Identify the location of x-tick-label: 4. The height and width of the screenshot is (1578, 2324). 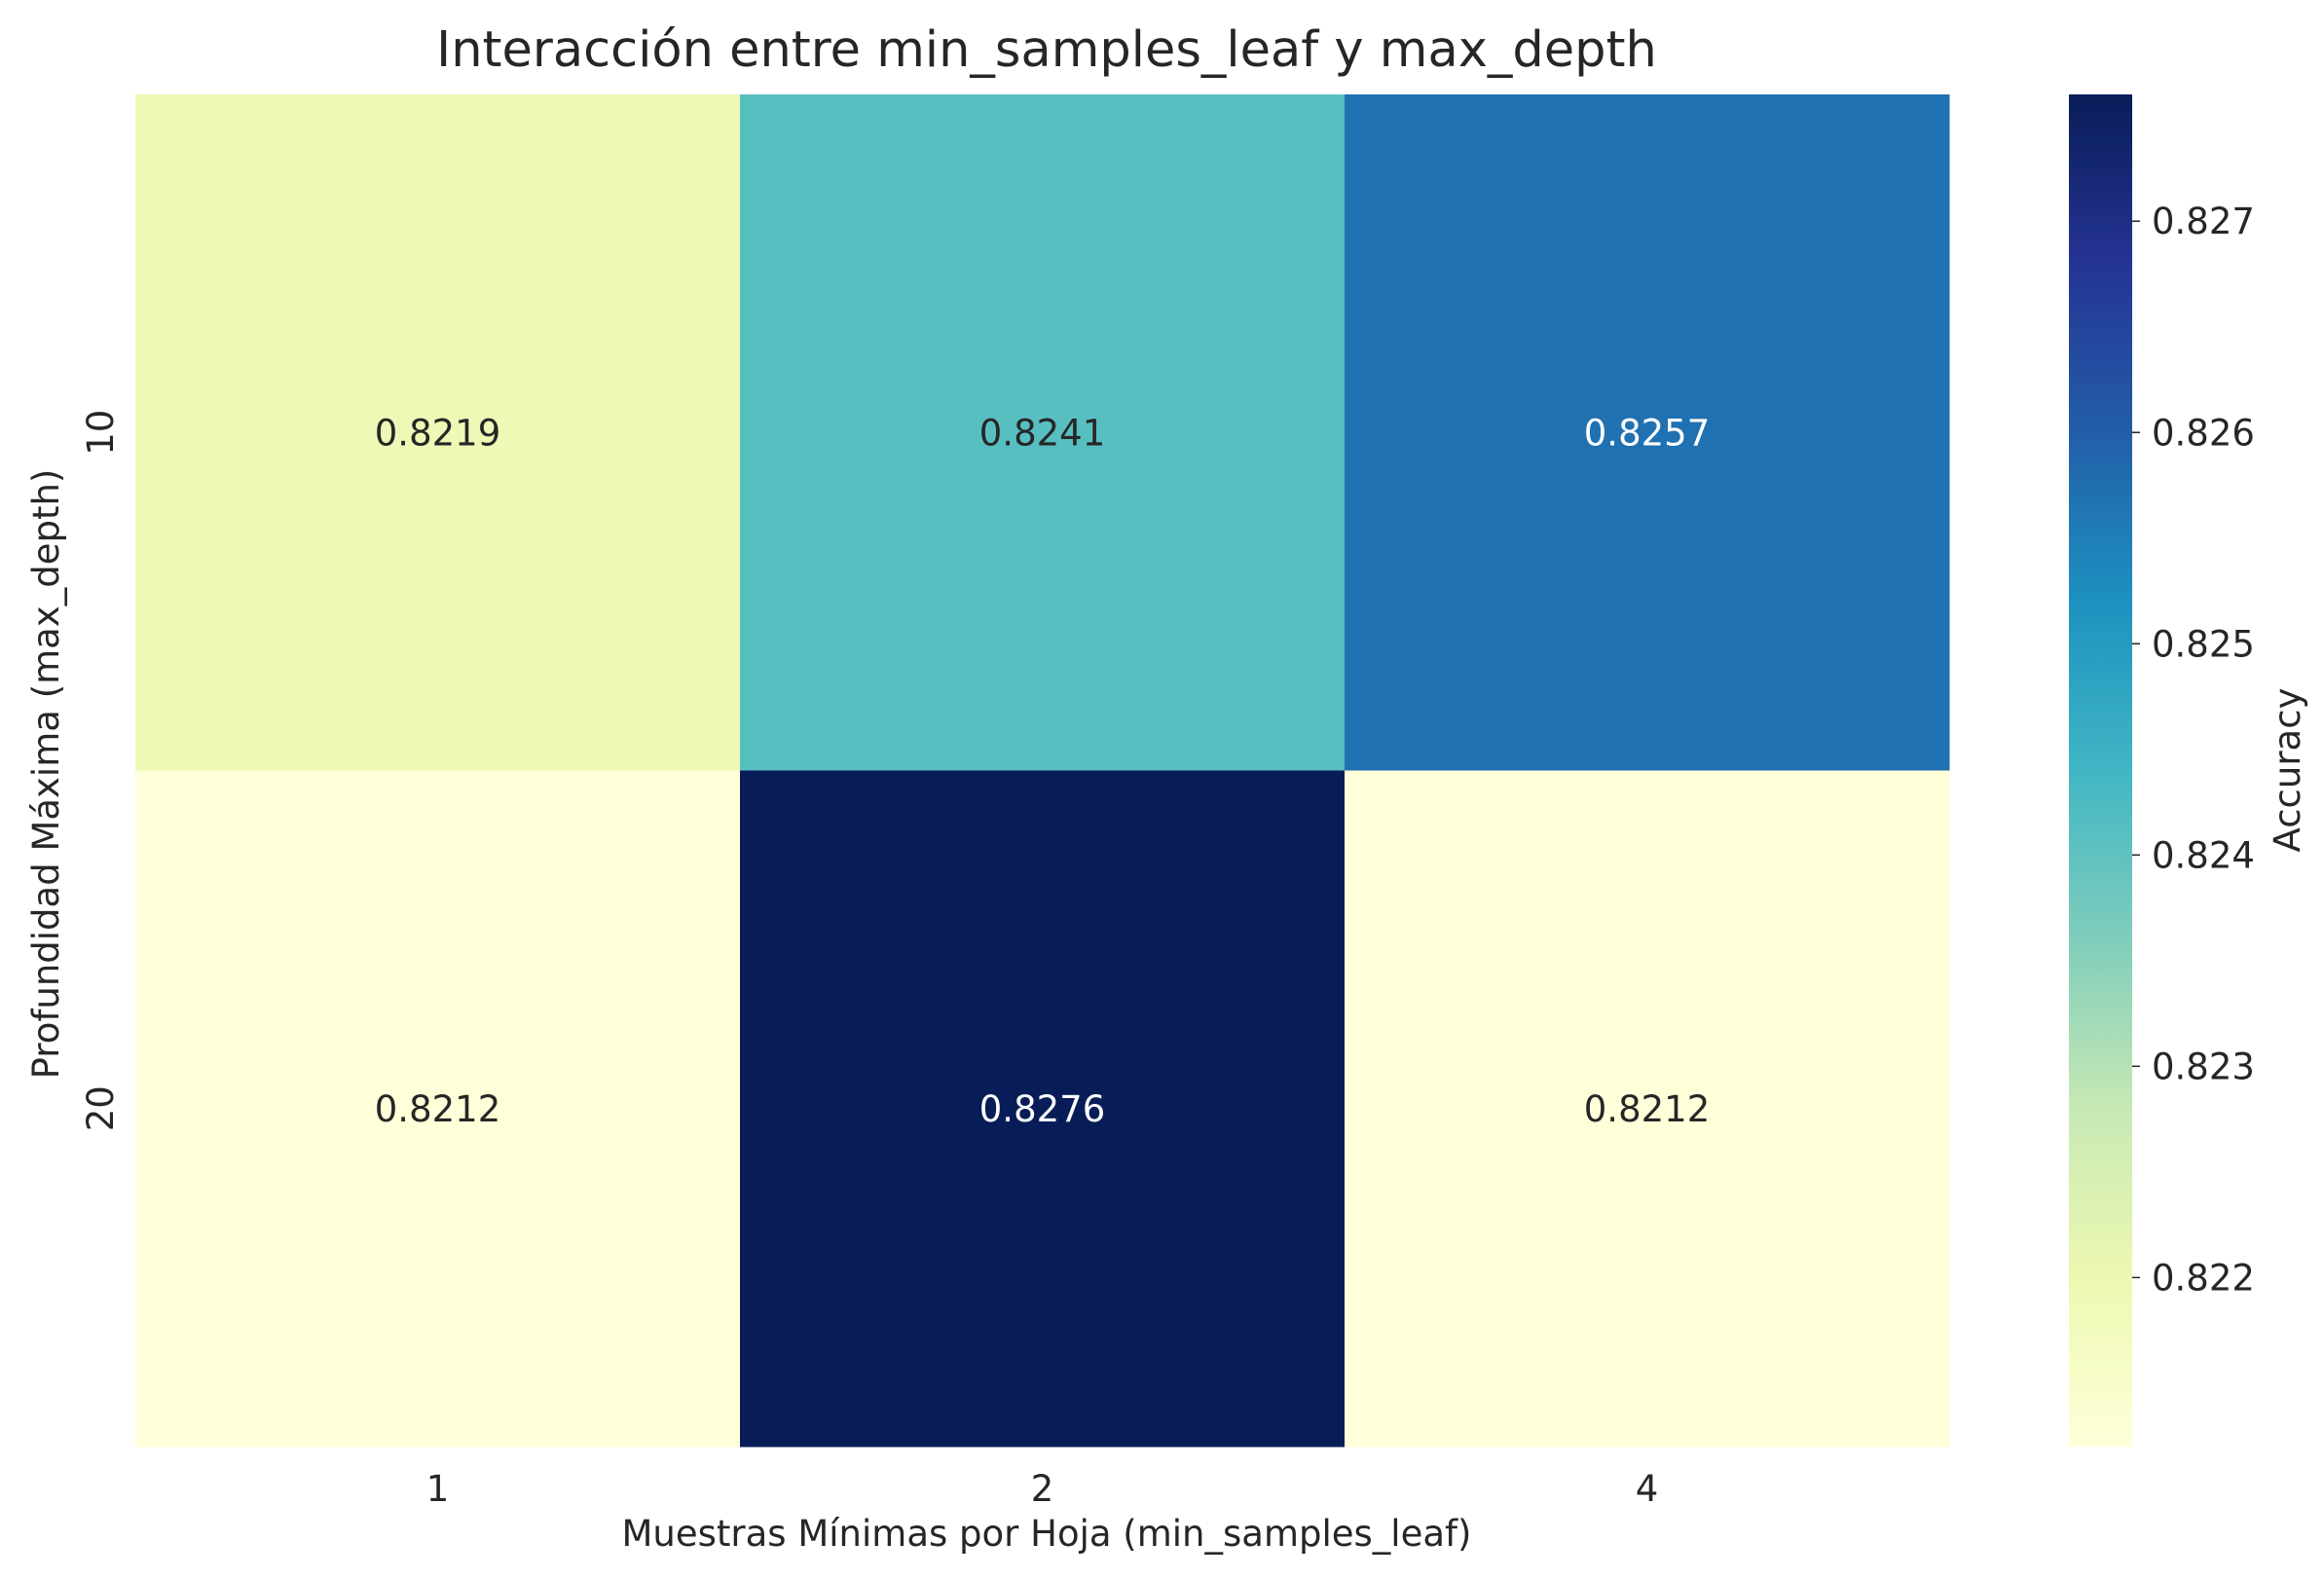
(1647, 1489).